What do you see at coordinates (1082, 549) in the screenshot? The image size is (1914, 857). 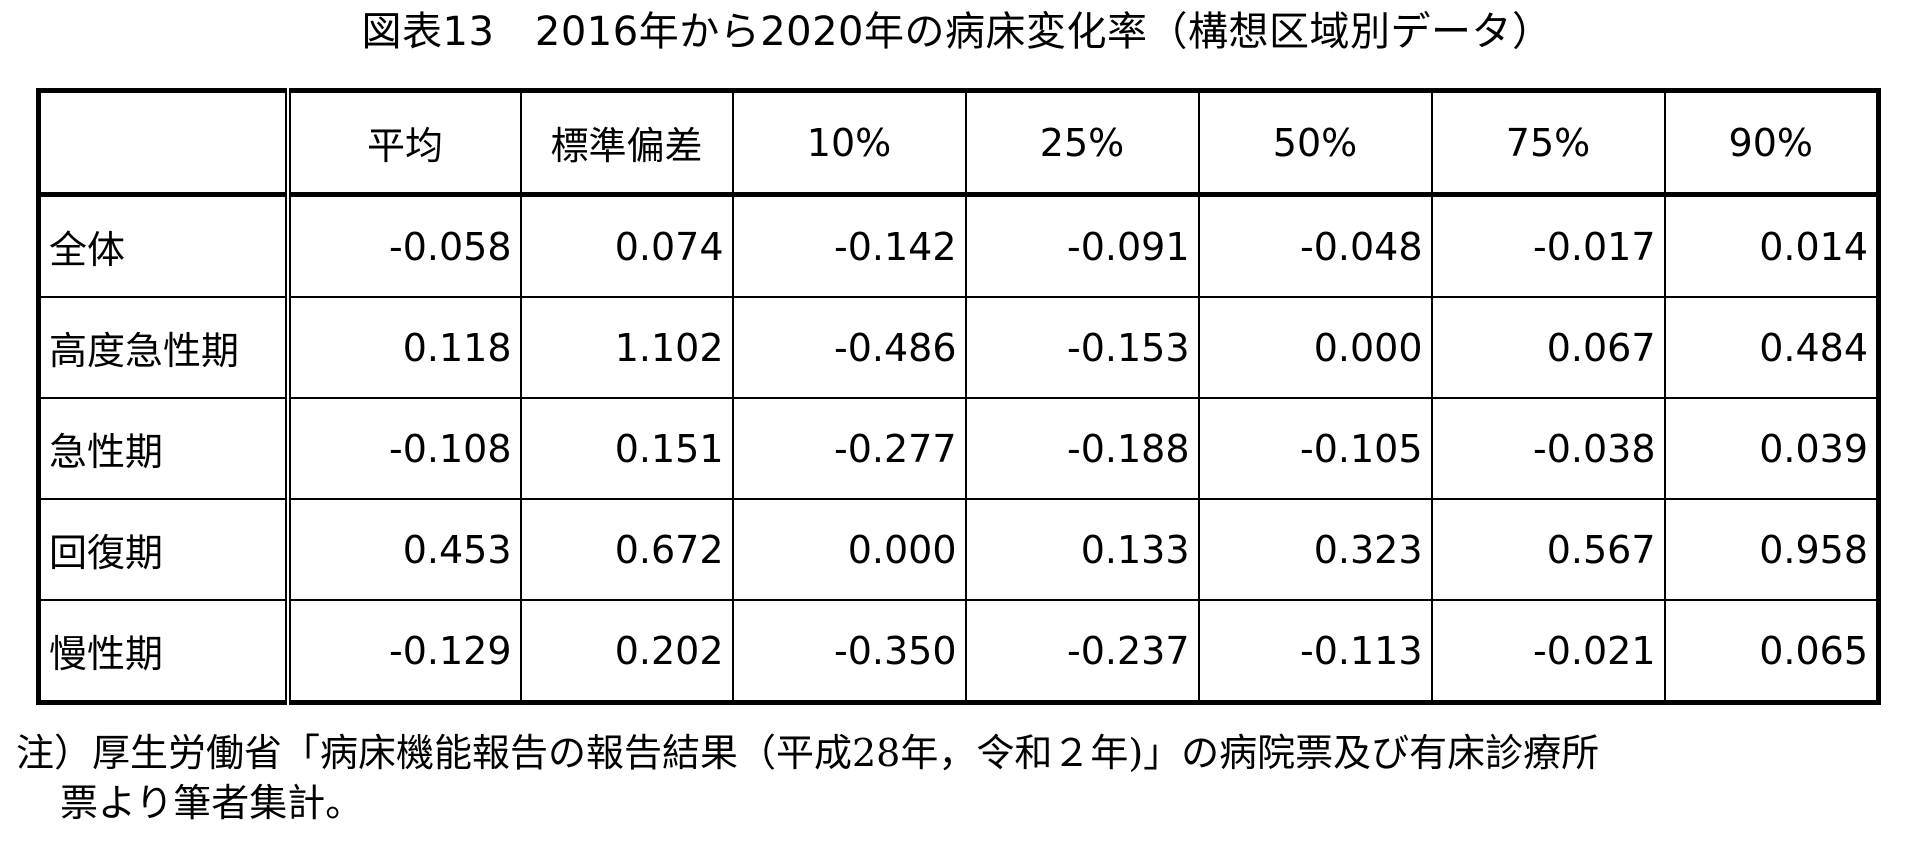 I see `table-cell: 0.133` at bounding box center [1082, 549].